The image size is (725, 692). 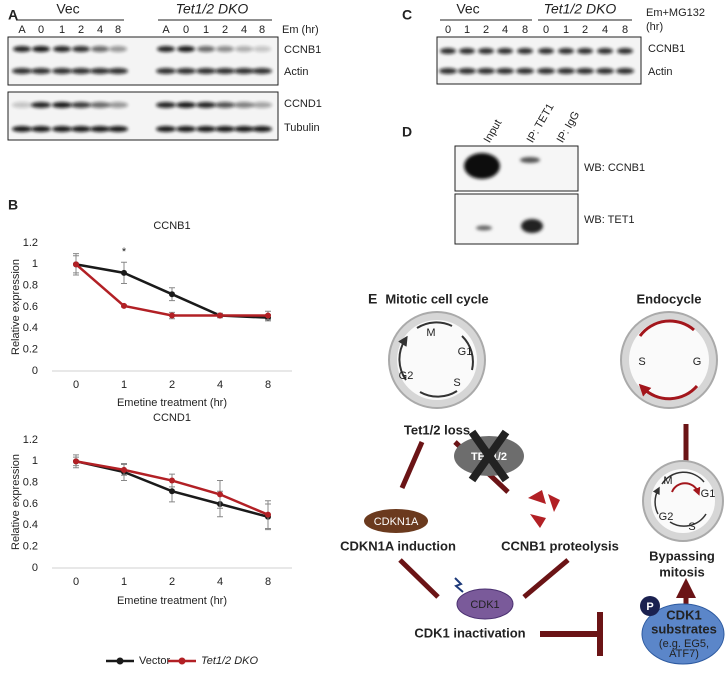 I want to click on bolt, so click(x=459, y=585).